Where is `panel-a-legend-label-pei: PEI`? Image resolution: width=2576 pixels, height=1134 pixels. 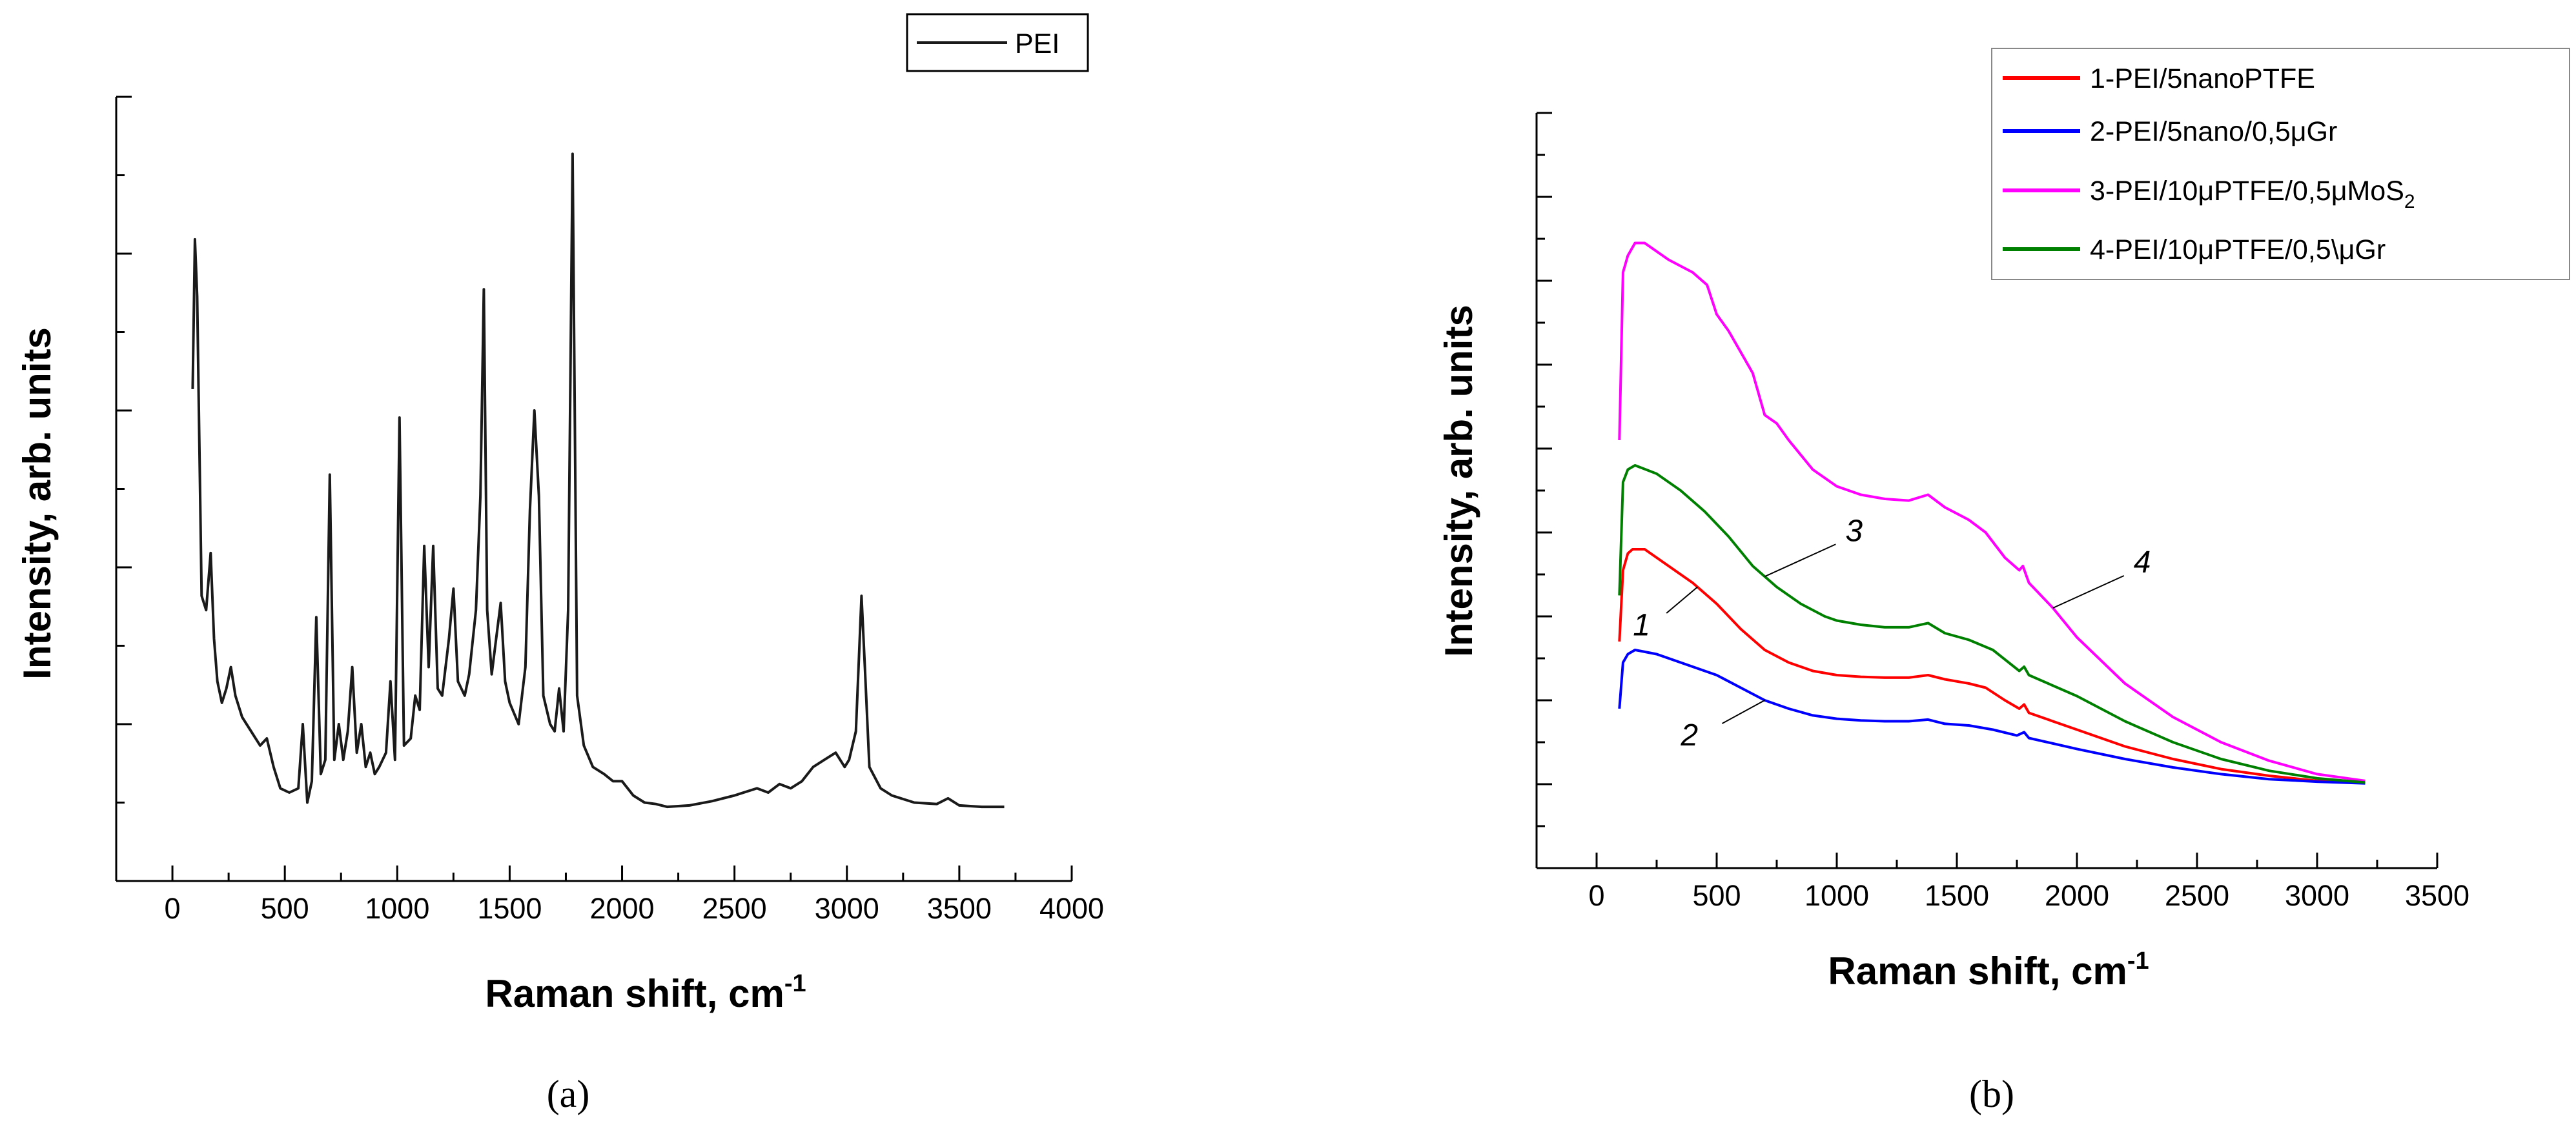 panel-a-legend-label-pei: PEI is located at coordinates (1037, 43).